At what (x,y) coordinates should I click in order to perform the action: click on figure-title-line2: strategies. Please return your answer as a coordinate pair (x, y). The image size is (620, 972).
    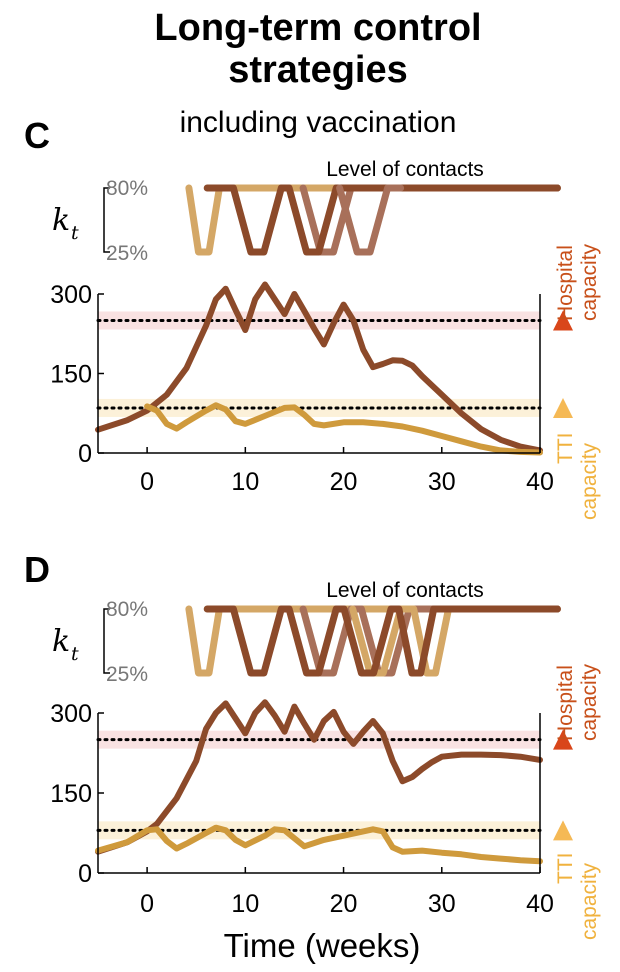
    Looking at the image, I should click on (318, 70).